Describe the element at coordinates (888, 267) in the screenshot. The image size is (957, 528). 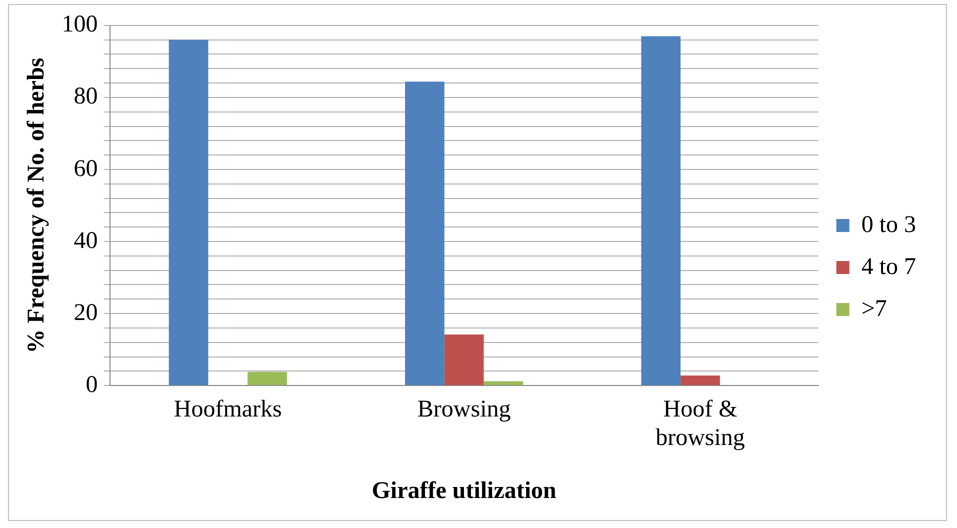
I see `legend-label: 4 to 7` at that location.